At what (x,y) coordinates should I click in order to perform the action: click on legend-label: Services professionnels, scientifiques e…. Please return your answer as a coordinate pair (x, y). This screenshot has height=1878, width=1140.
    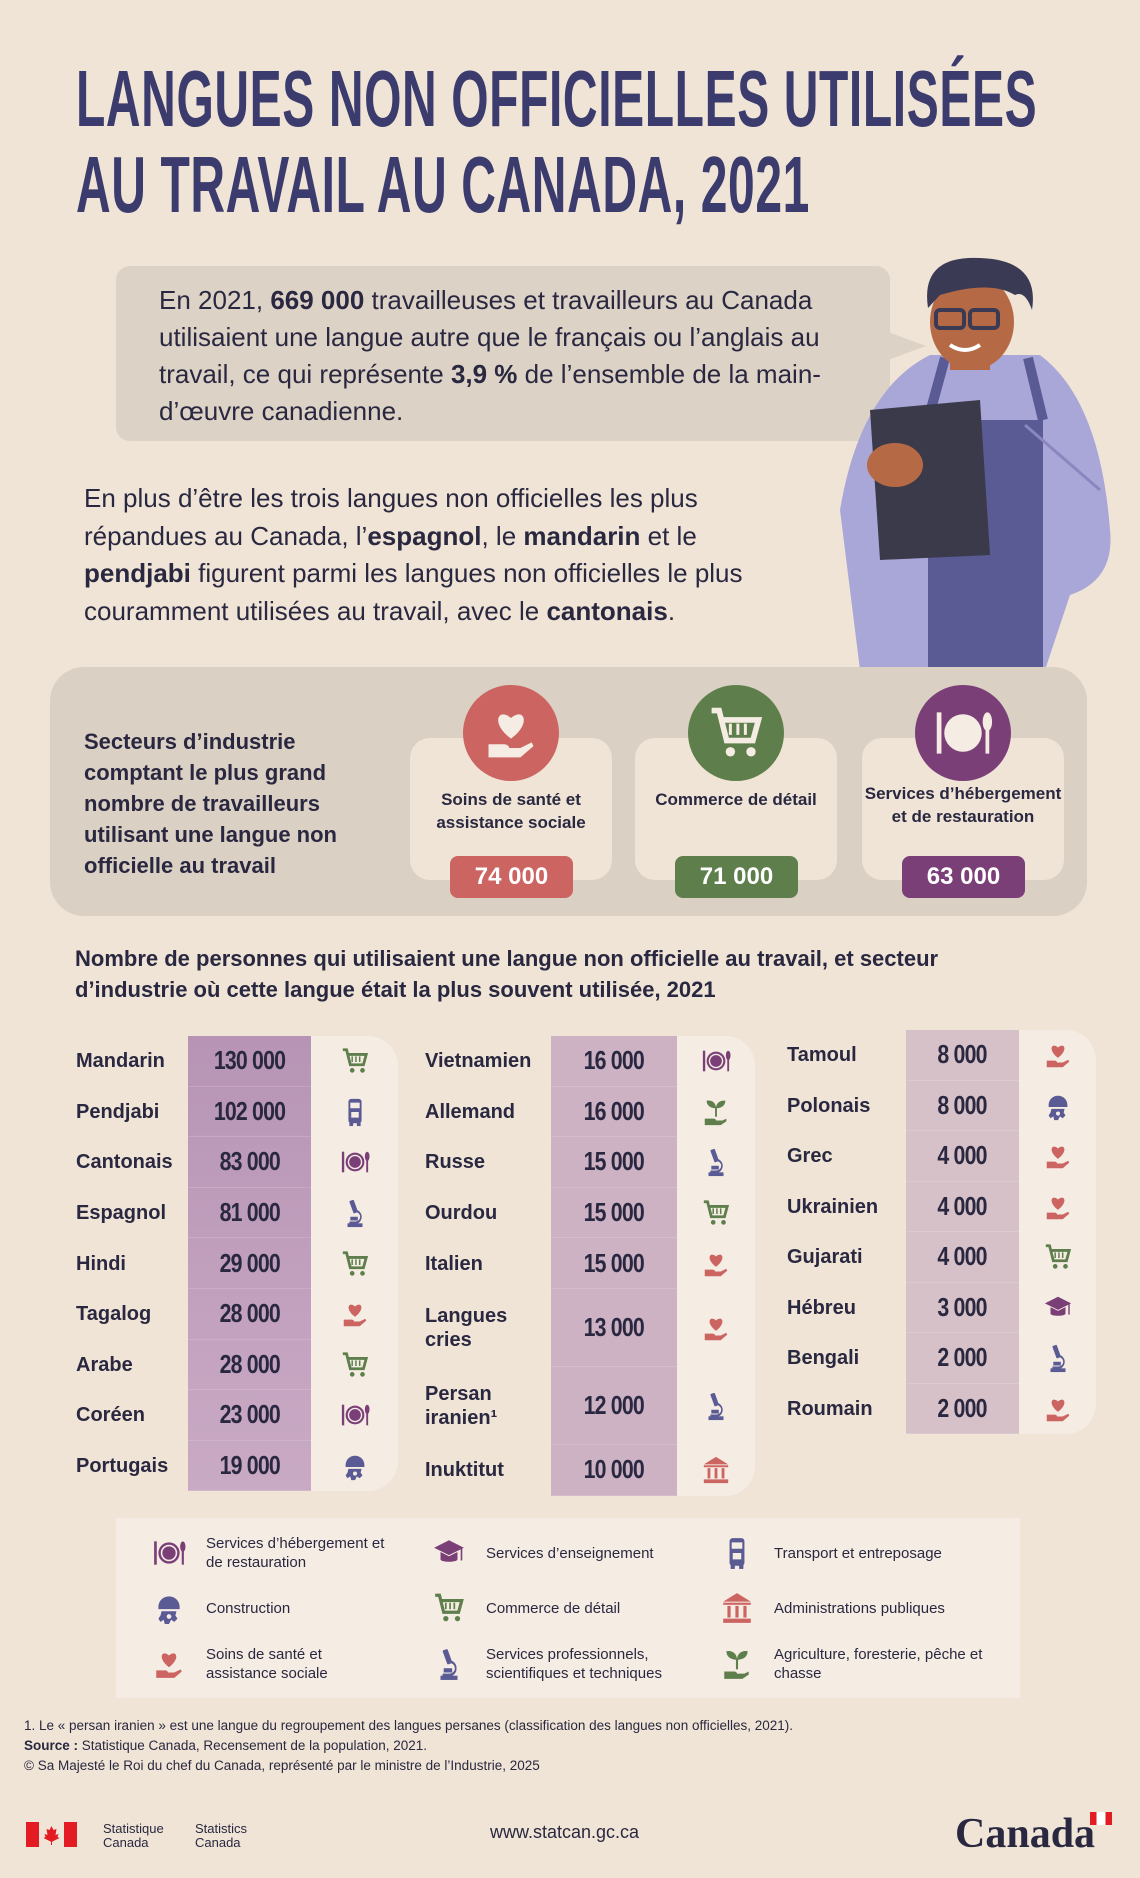
    Looking at the image, I should click on (574, 1664).